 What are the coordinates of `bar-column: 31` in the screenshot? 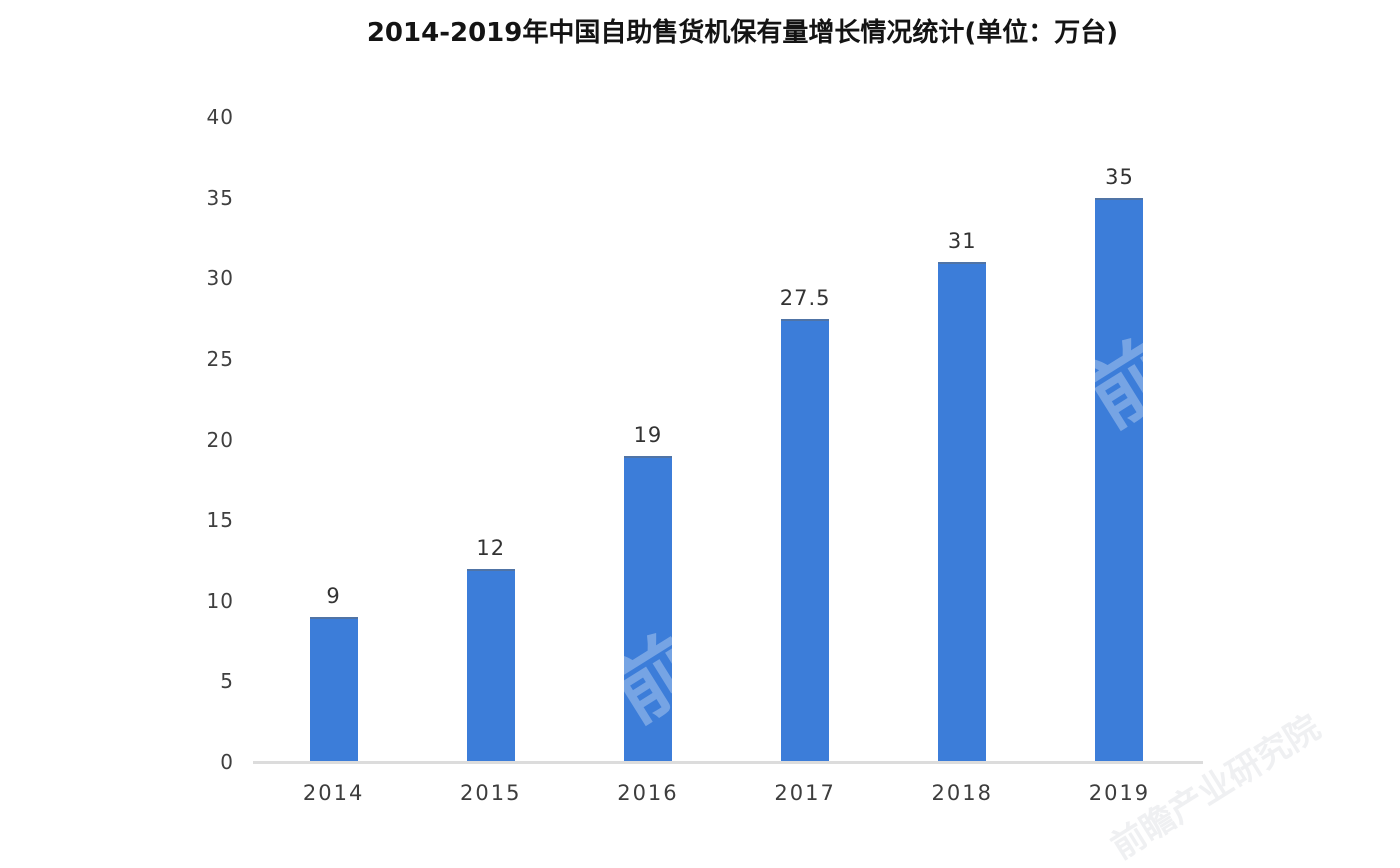 It's located at (962, 439).